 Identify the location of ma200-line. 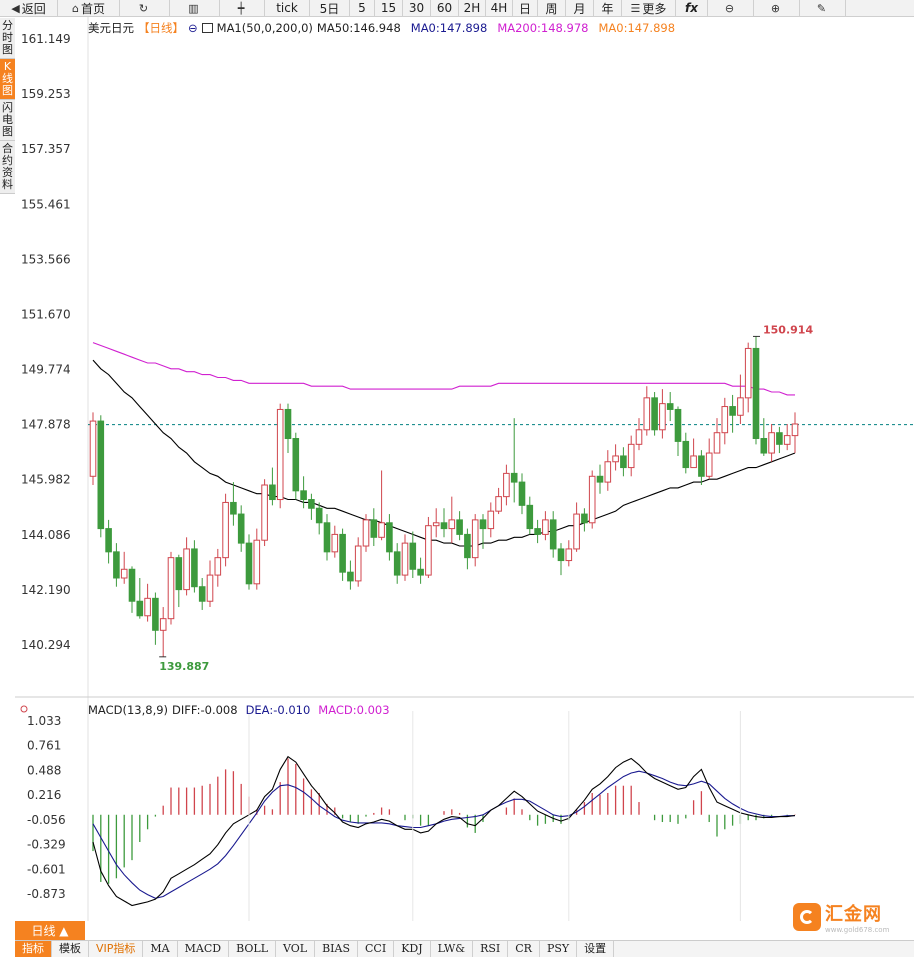
(443, 369).